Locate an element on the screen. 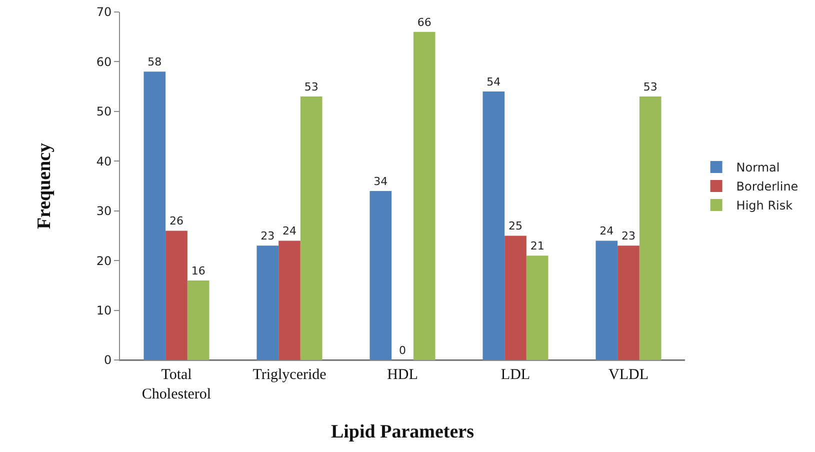  data-label: 0 is located at coordinates (402, 350).